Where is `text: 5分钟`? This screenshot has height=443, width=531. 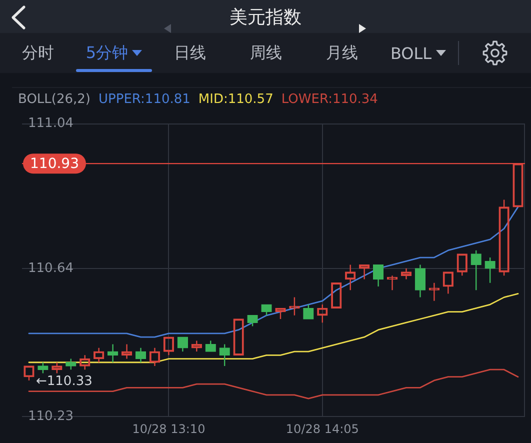
text: 5分钟 is located at coordinates (107, 53).